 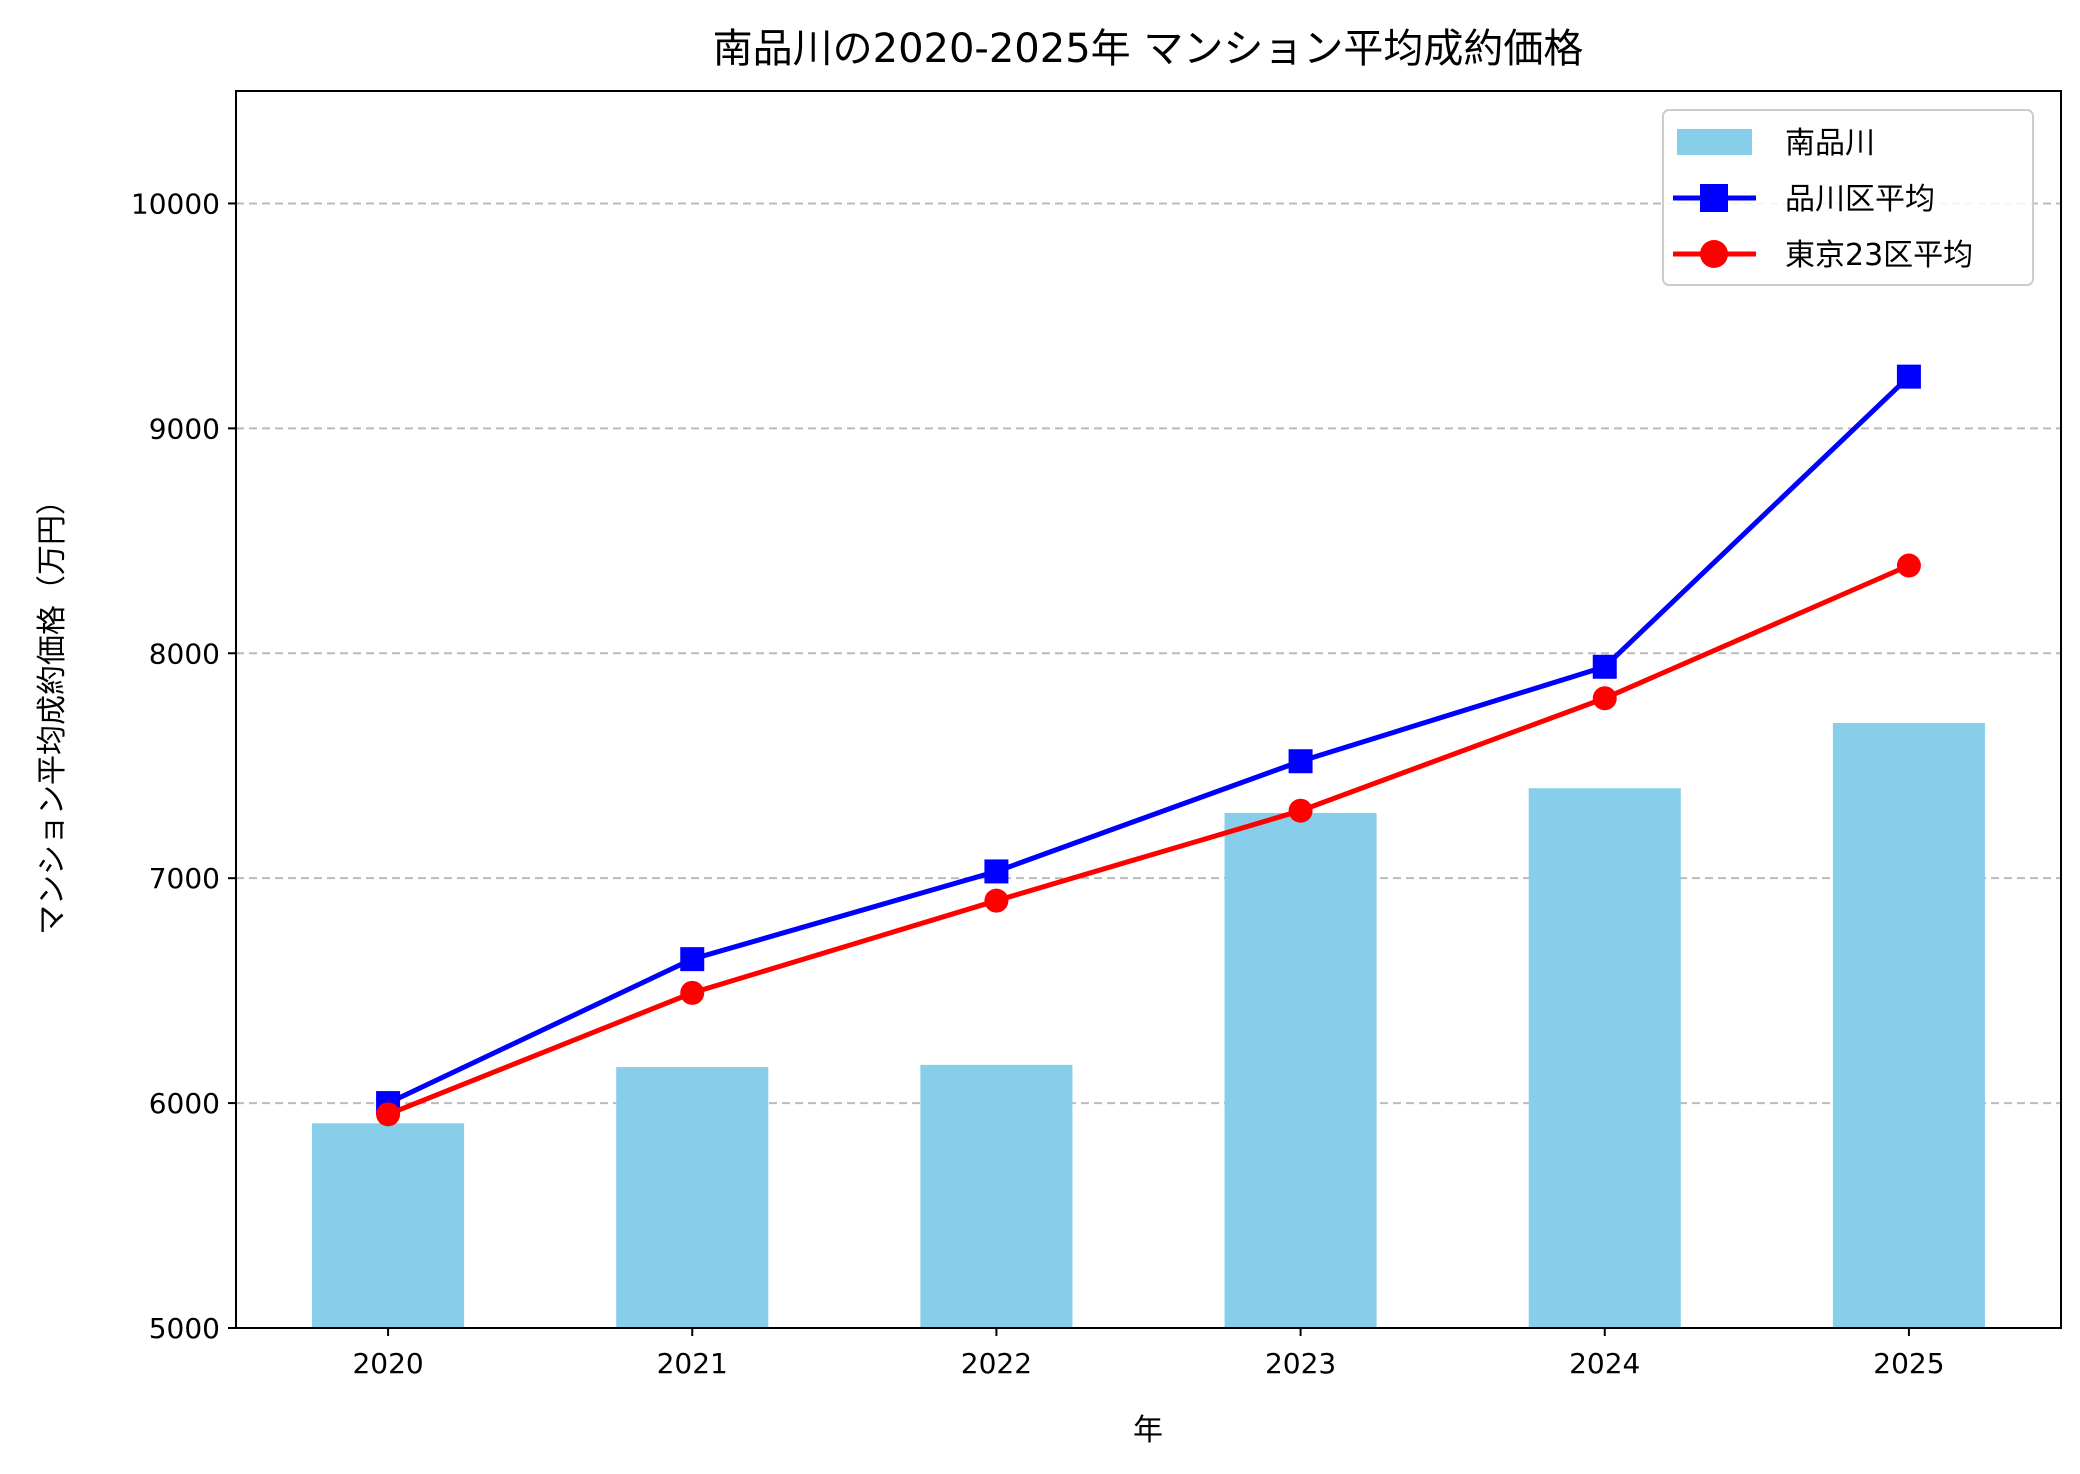 What do you see at coordinates (387, 1363) in the screenshot?
I see `x-tick-label: 2020` at bounding box center [387, 1363].